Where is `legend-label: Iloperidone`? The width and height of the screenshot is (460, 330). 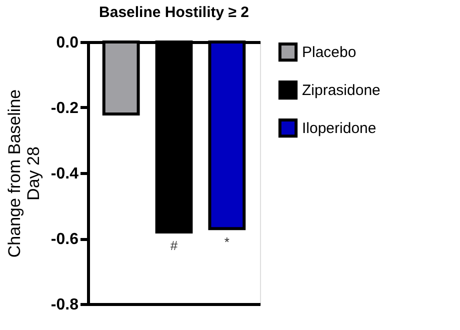 legend-label: Iloperidone is located at coordinates (339, 128).